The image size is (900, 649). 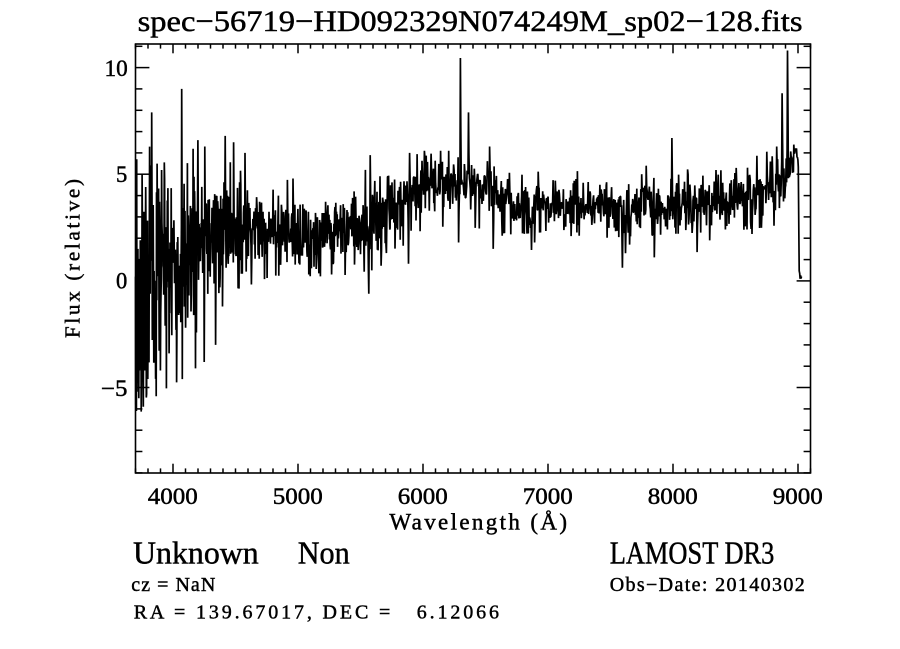 What do you see at coordinates (707, 585) in the screenshot?
I see `svg-text: Obs−Date: 20140302` at bounding box center [707, 585].